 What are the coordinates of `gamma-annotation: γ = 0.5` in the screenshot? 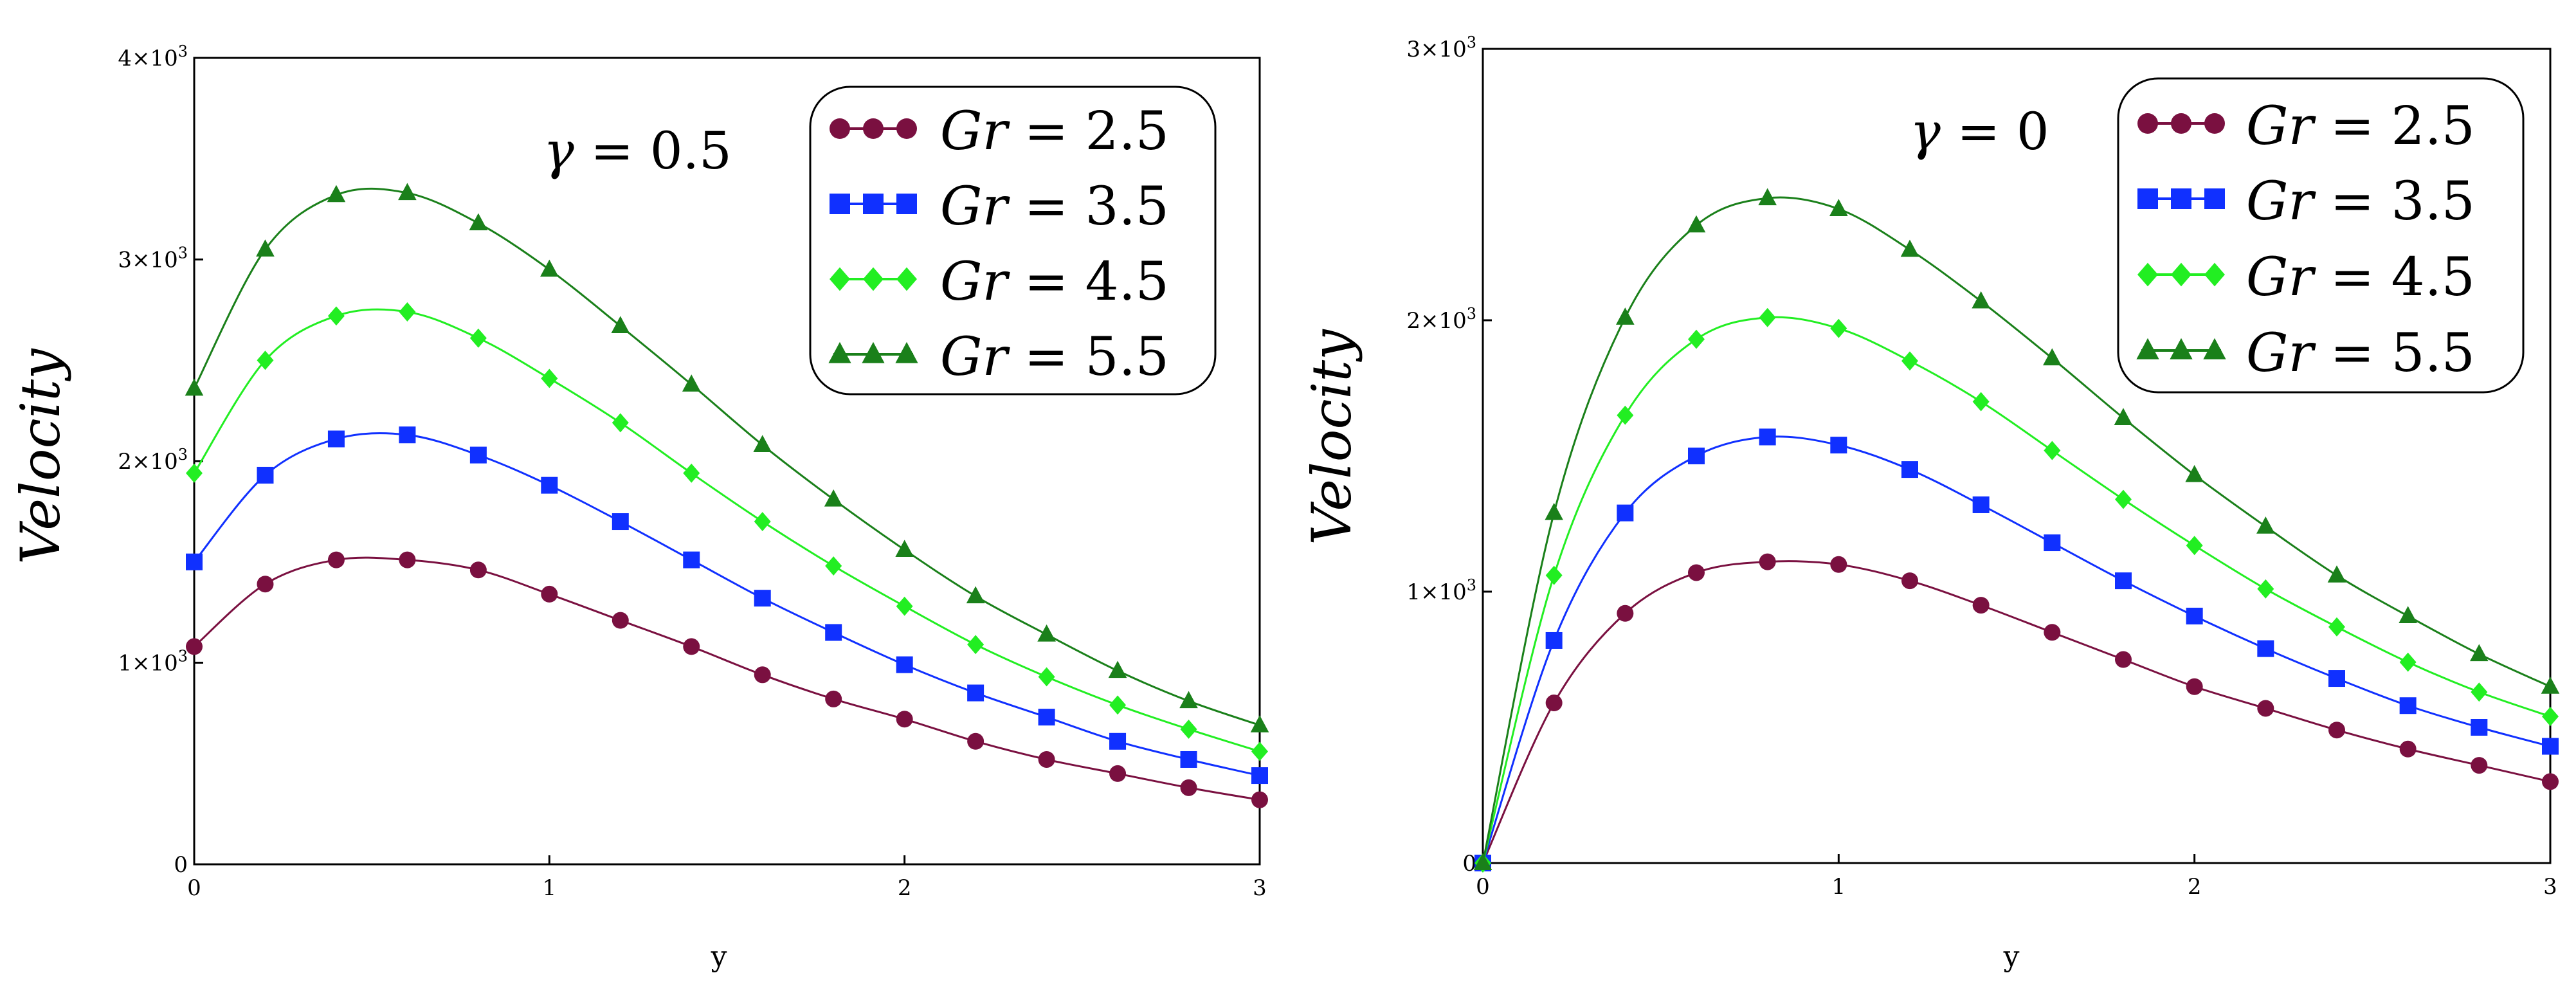 It's located at (637, 151).